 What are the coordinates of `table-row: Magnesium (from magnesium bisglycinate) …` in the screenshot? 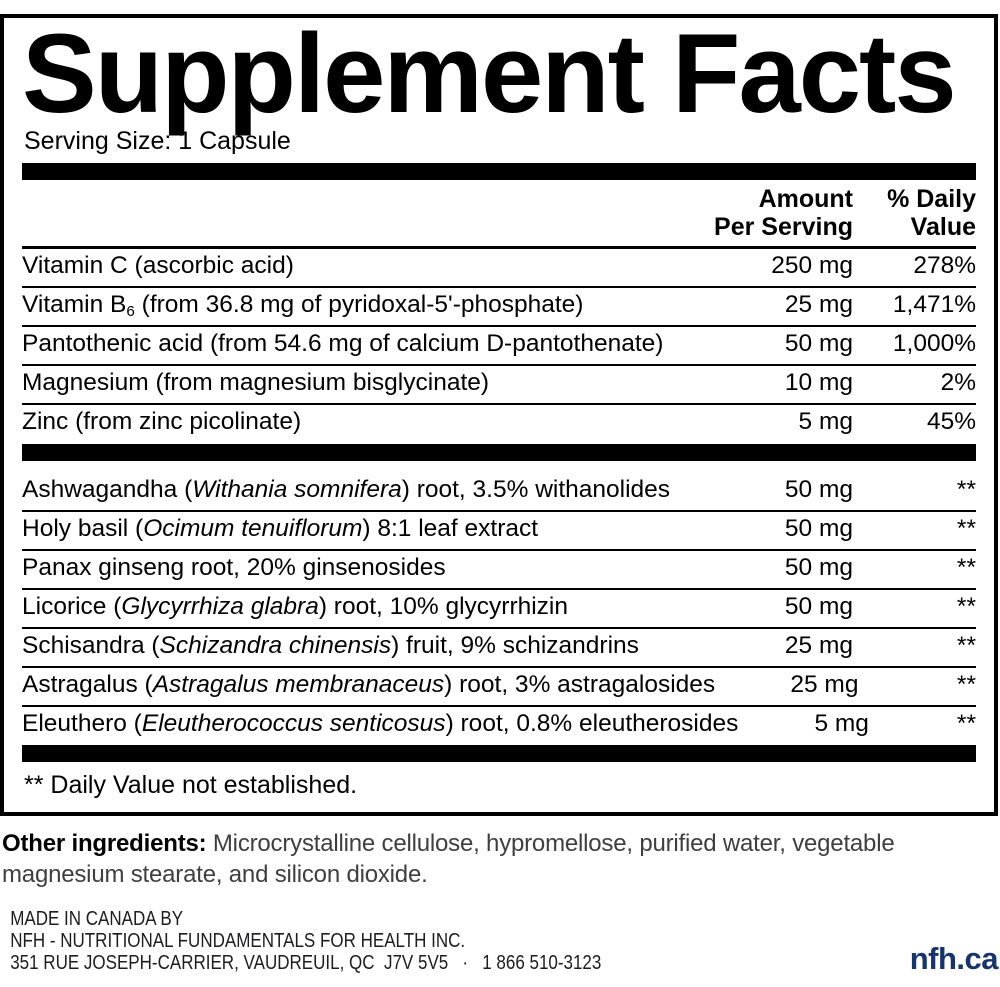 It's located at (499, 386).